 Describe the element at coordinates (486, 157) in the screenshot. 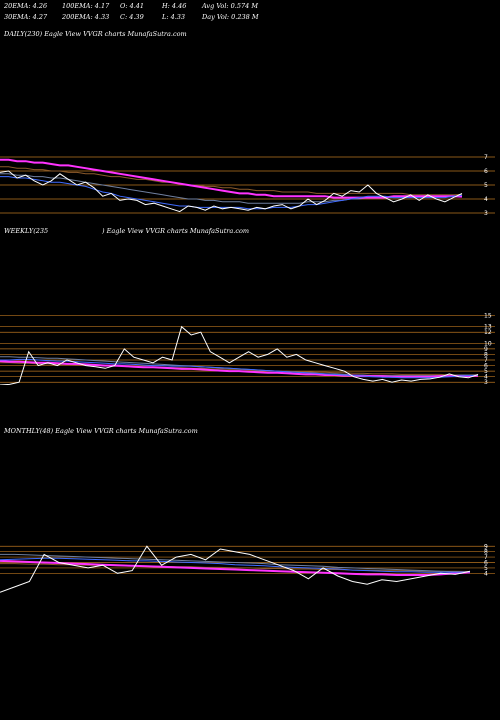

I see `daily-y-tick-label: 7` at that location.